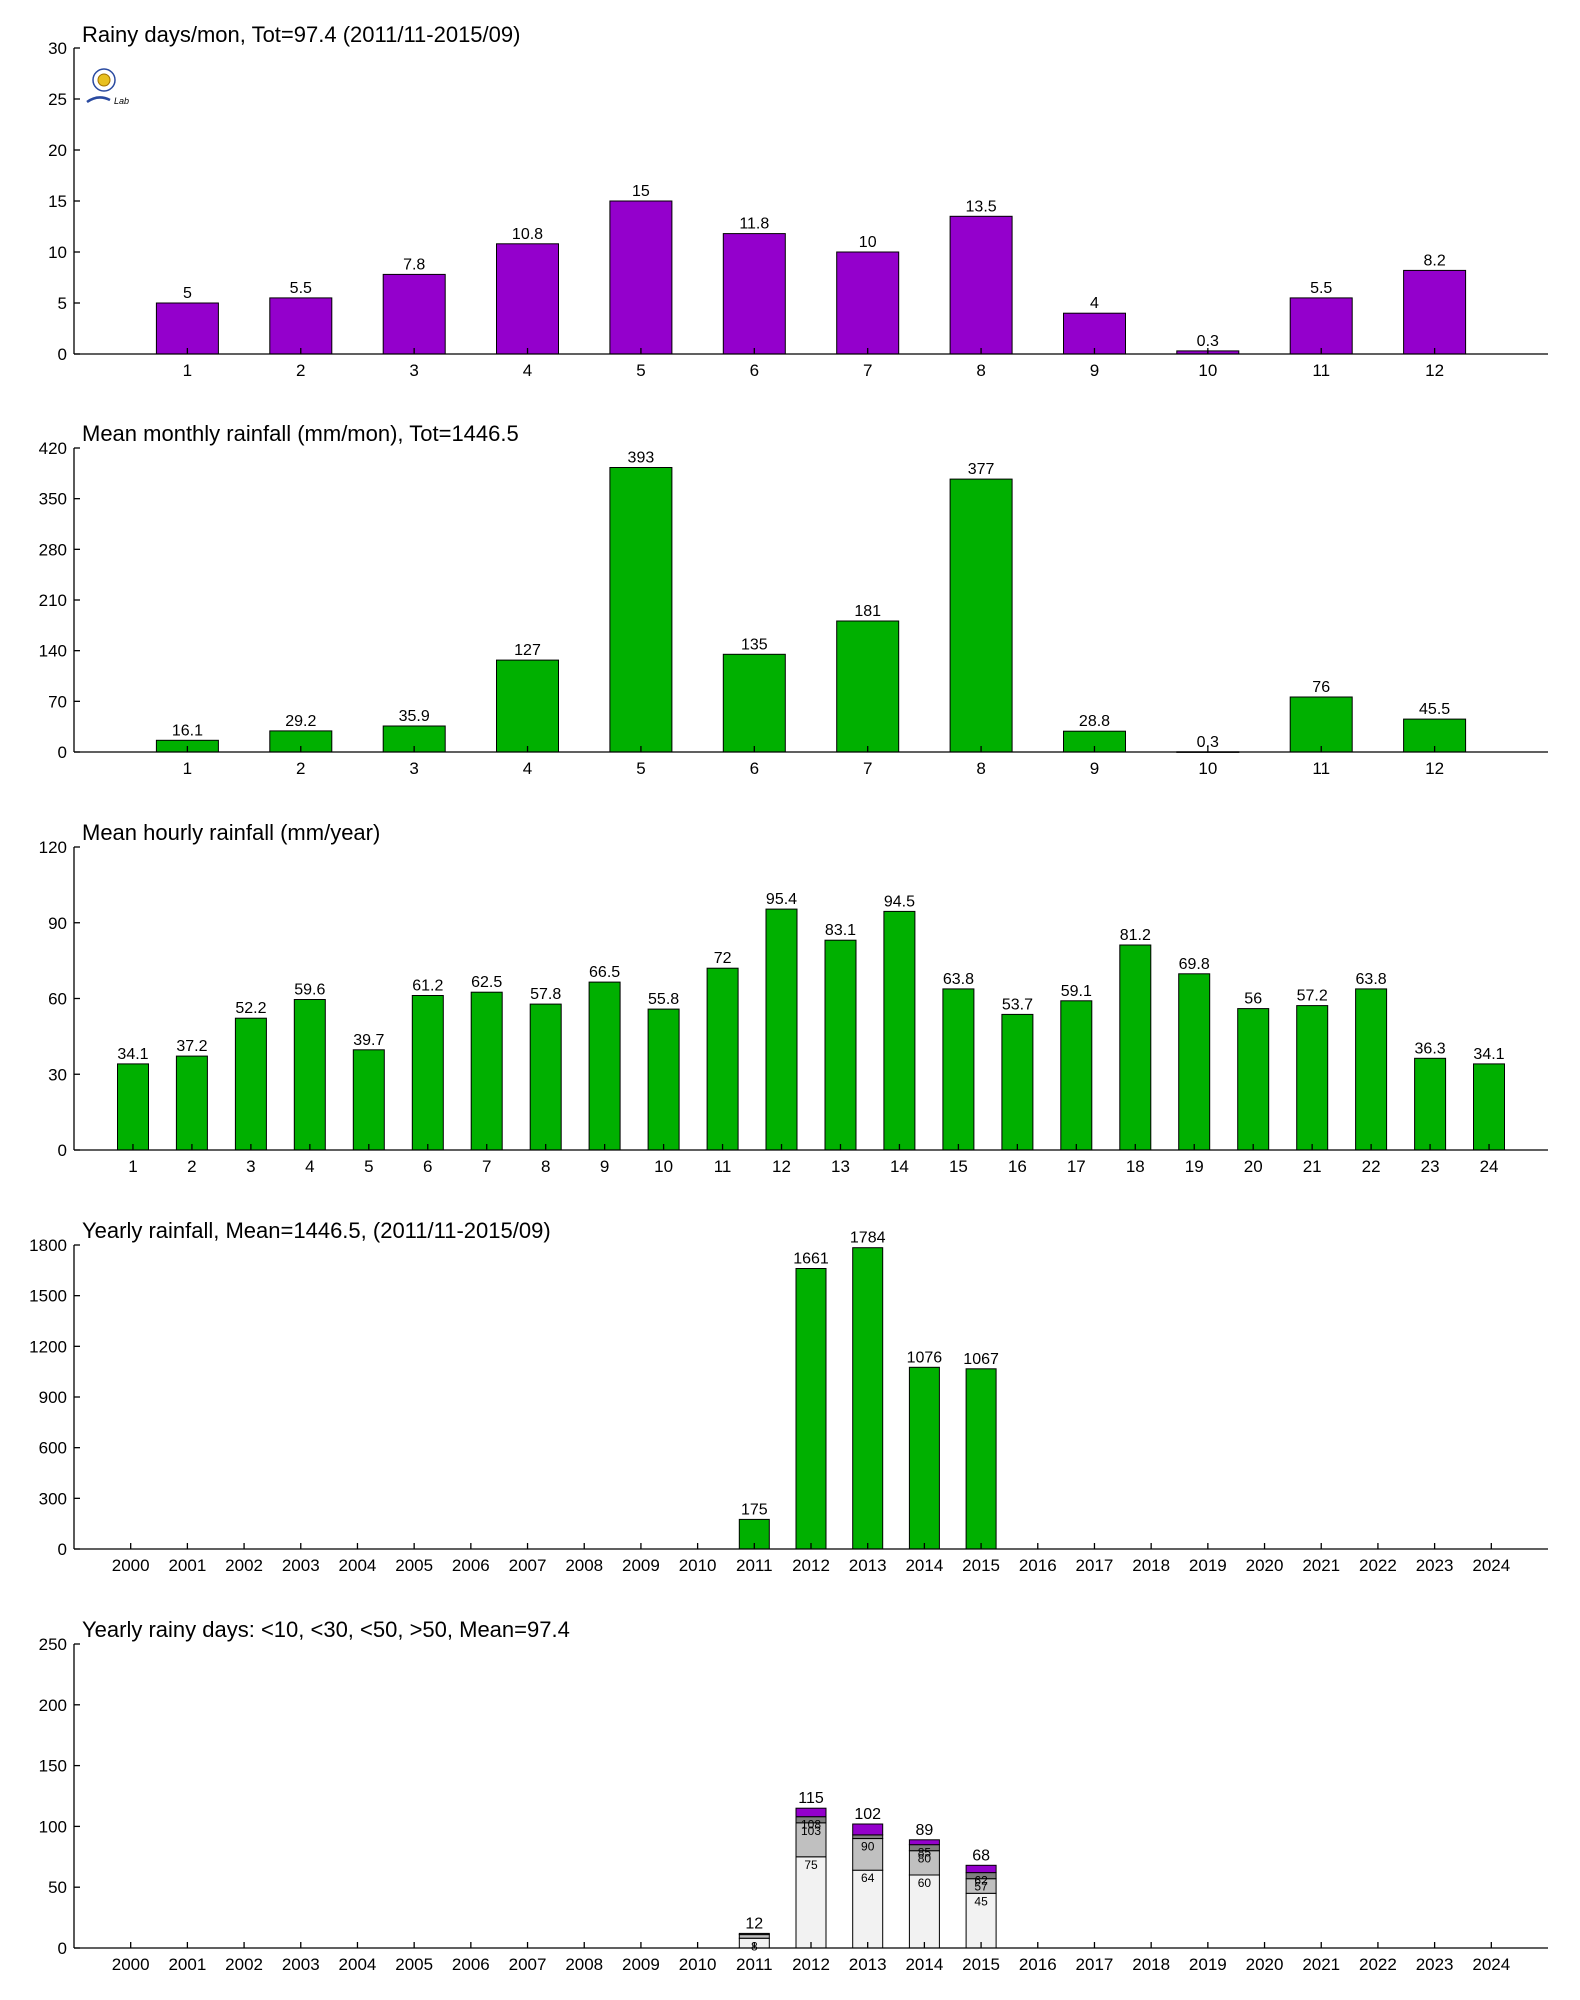  Describe the element at coordinates (309, 1166) in the screenshot. I see `x-tick-label: 4` at that location.